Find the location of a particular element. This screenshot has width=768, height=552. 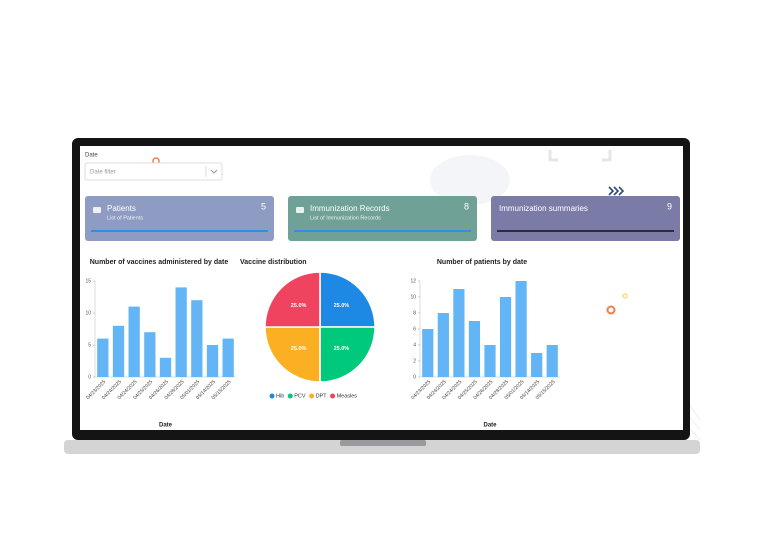

y-tick-label: 2 is located at coordinates (414, 361).